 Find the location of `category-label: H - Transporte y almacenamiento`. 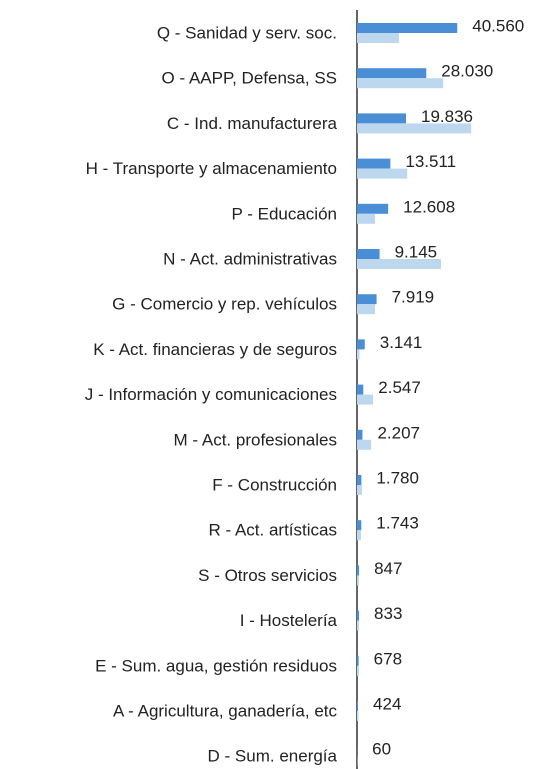

category-label: H - Transporte y almacenamiento is located at coordinates (211, 168).